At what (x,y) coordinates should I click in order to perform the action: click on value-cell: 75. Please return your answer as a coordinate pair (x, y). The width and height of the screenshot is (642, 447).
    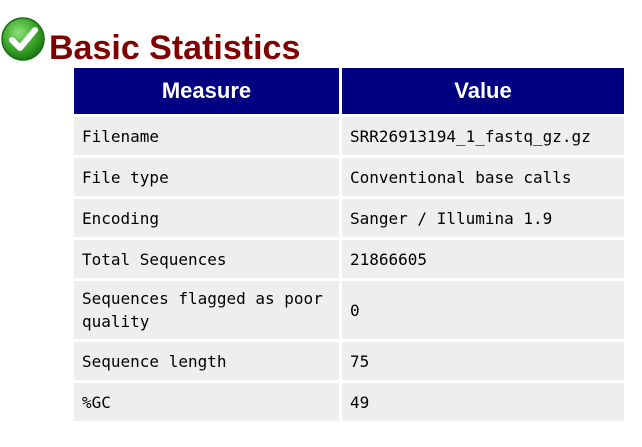
    Looking at the image, I should click on (483, 361).